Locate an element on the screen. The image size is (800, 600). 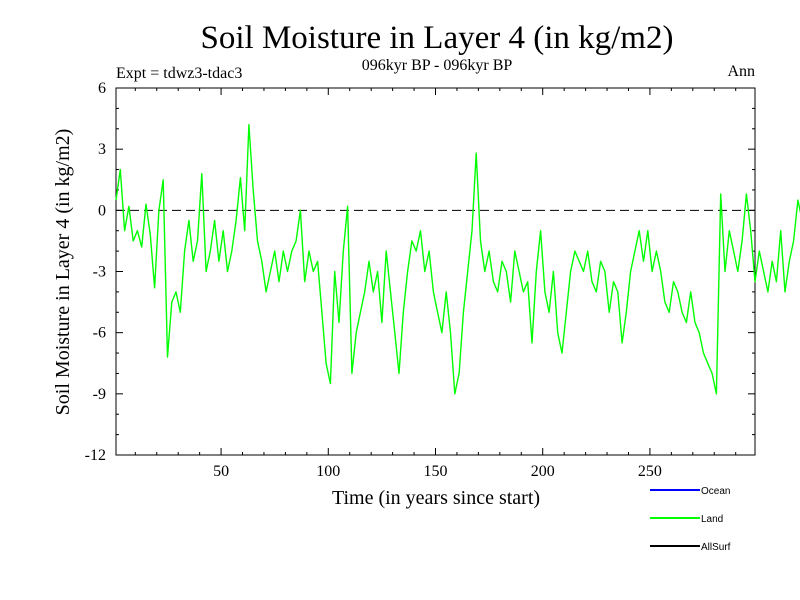
chart-subtitle: 096kyr BP - 096kyr BP is located at coordinates (437, 65).